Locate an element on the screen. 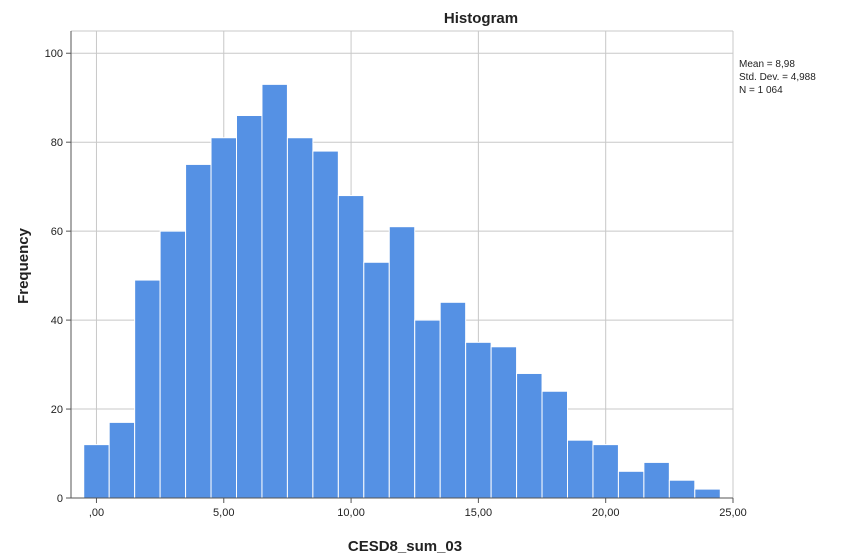  x-tick-label: ,00 is located at coordinates (96, 513).